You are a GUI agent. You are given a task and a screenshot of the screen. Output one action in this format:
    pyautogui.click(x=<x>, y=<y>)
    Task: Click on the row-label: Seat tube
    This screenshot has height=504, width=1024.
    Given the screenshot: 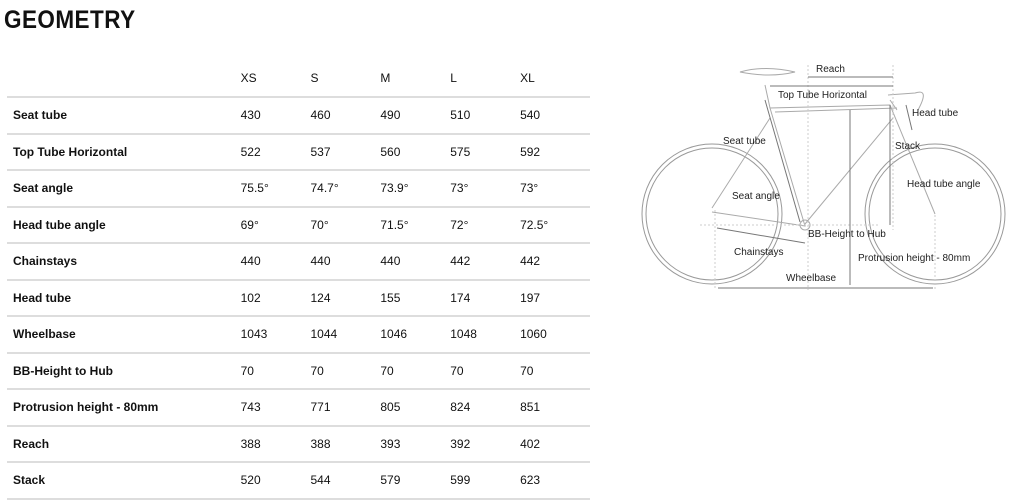 What is the action you would take?
    pyautogui.click(x=124, y=116)
    